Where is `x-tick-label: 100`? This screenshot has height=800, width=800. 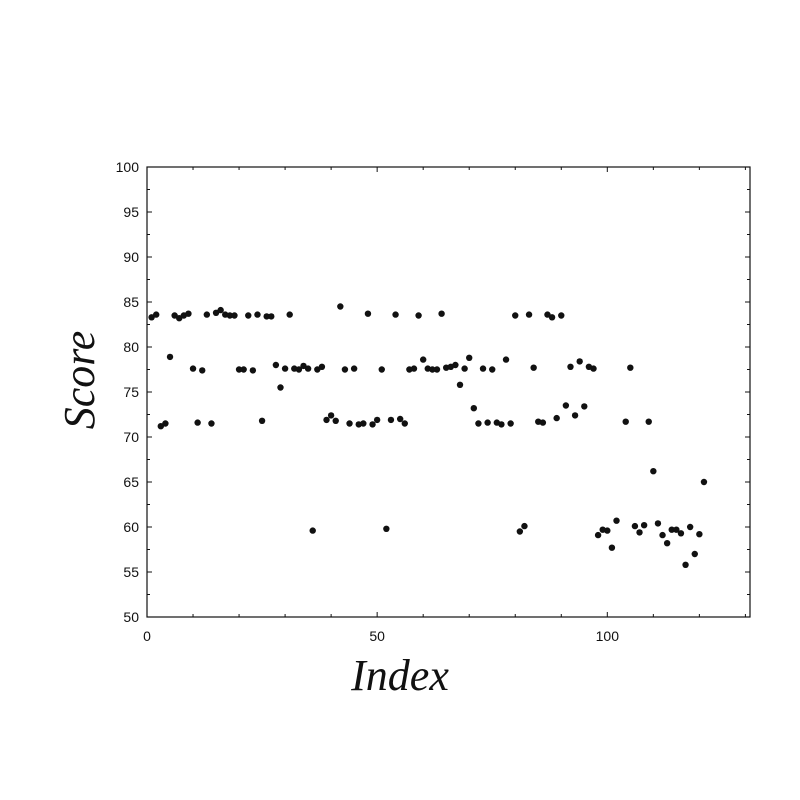
x-tick-label: 100 is located at coordinates (608, 636).